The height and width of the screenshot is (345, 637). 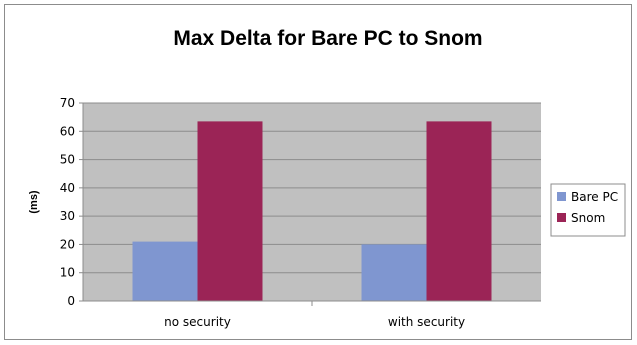 What do you see at coordinates (588, 218) in the screenshot?
I see `legend-label: Snom` at bounding box center [588, 218].